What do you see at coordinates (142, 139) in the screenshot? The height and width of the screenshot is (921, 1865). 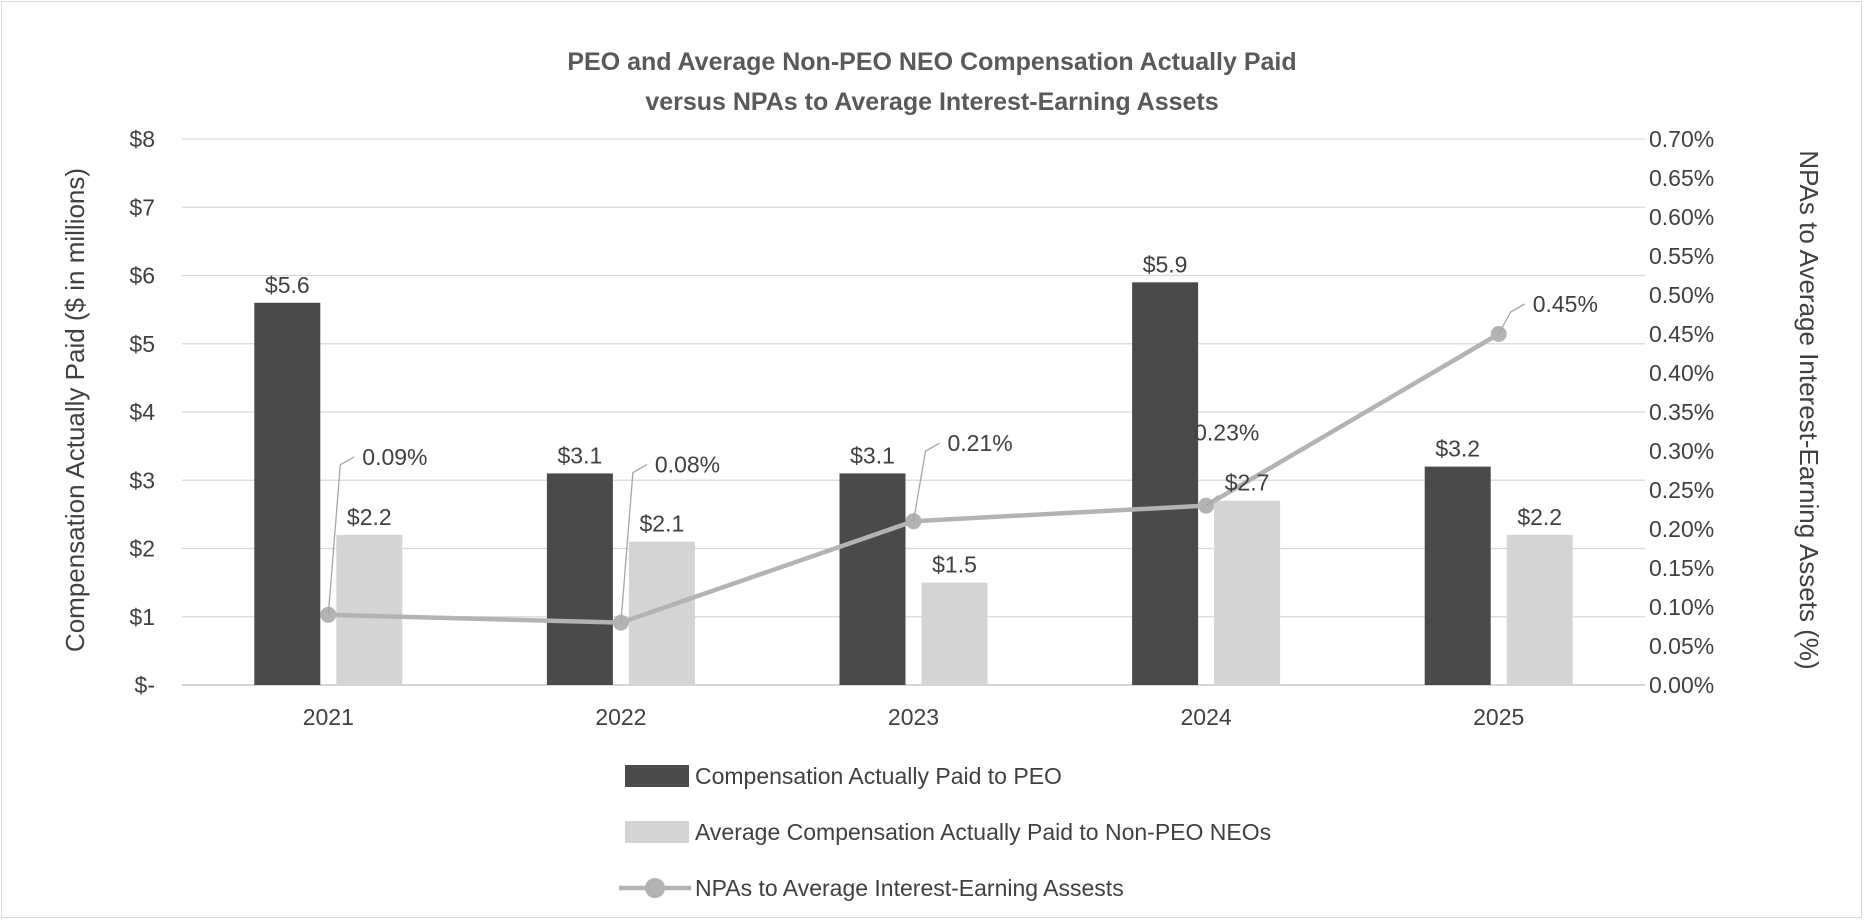 I see `y-tick-label: $8` at bounding box center [142, 139].